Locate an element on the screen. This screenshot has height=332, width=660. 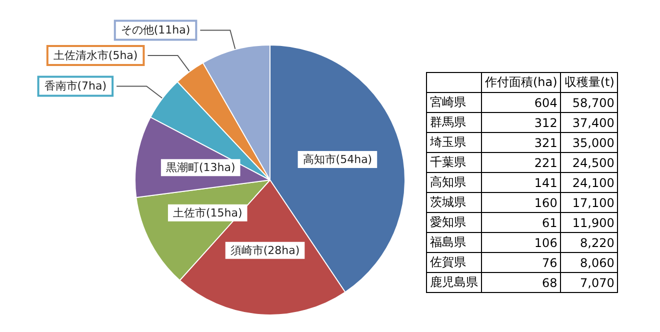
data-label: 24,100 is located at coordinates (589, 182).